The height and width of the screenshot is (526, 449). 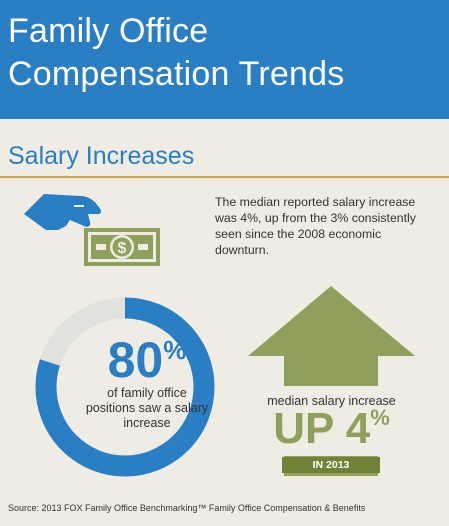 What do you see at coordinates (331, 381) in the screenshot?
I see `up-arrow-icon` at bounding box center [331, 381].